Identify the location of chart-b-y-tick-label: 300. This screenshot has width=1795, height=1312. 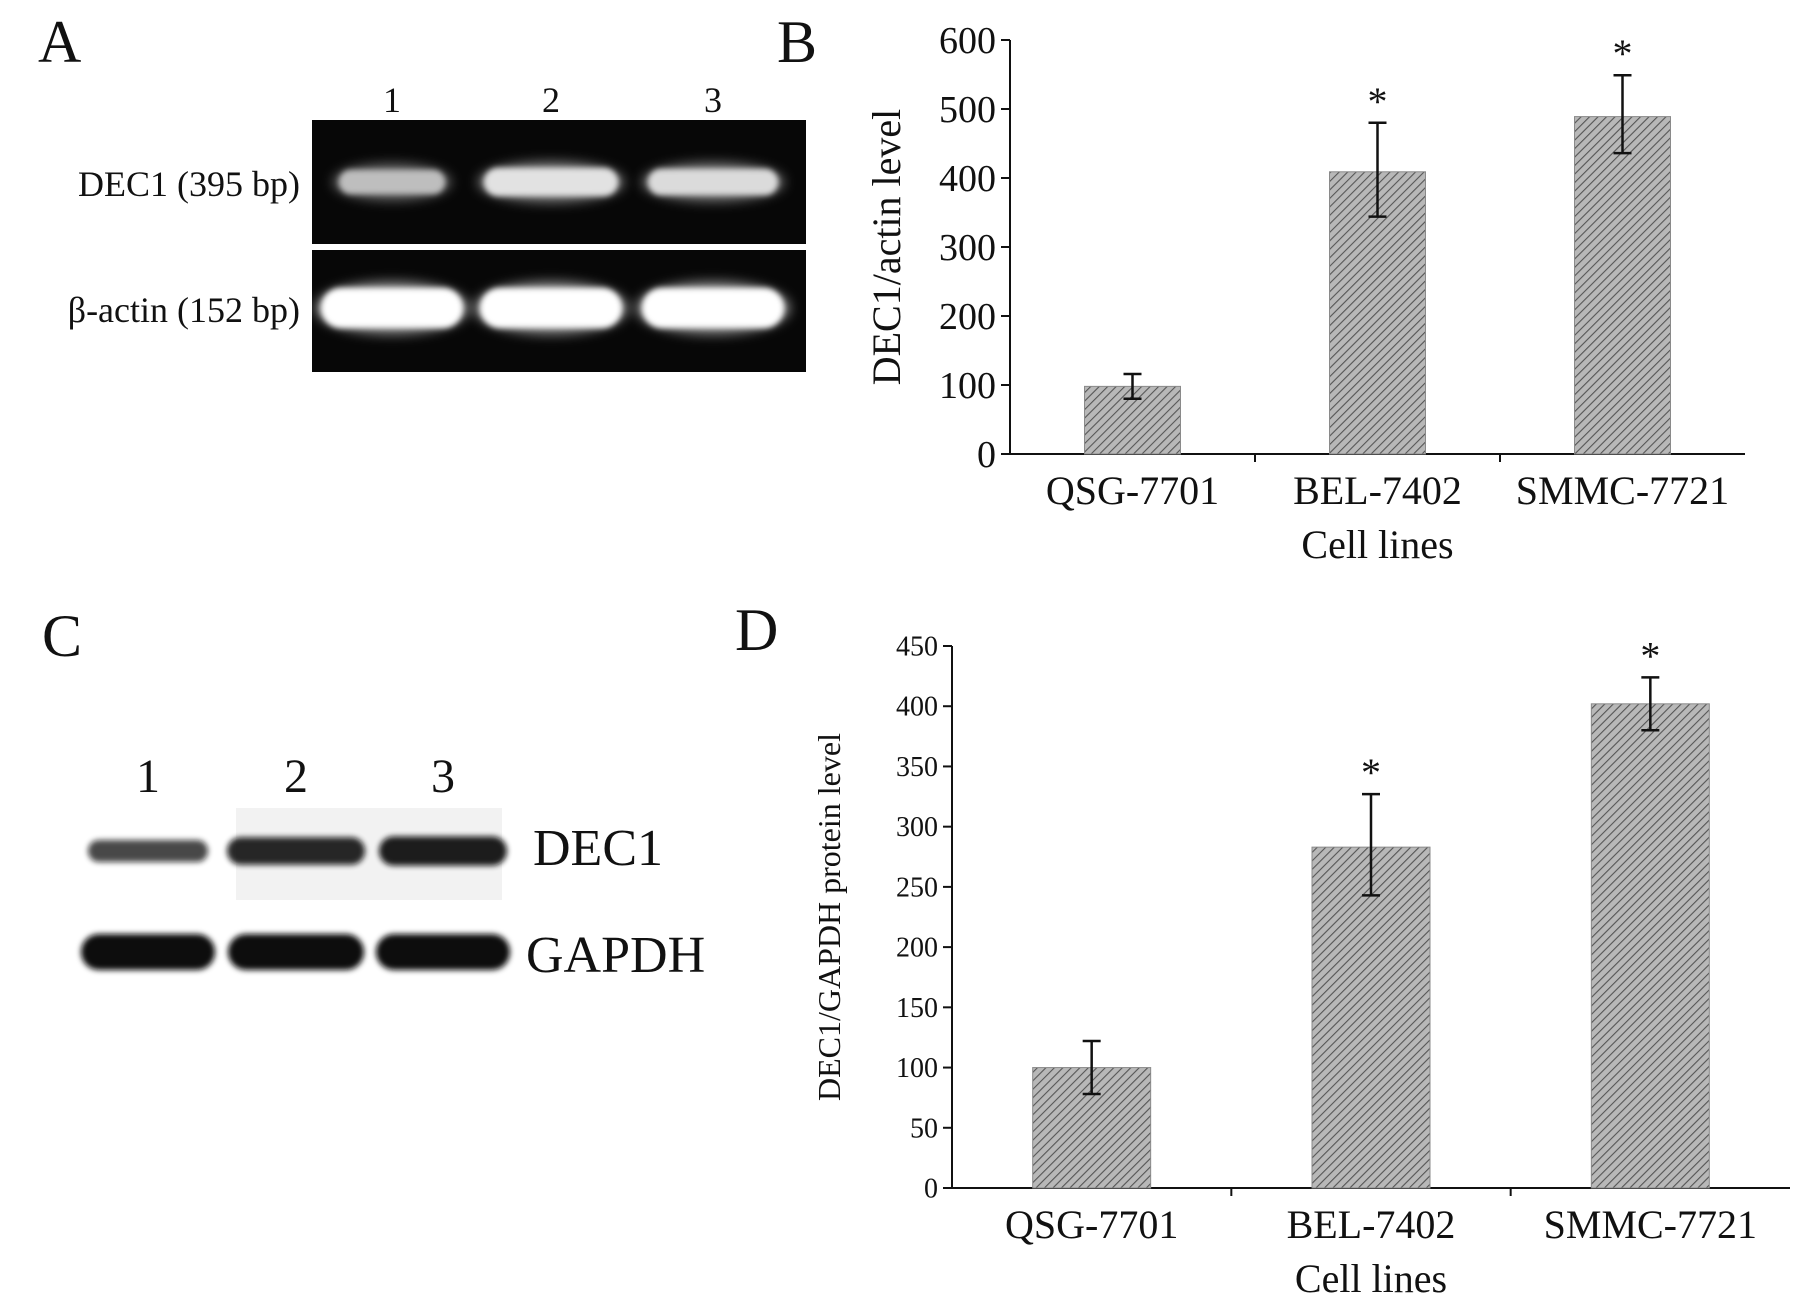
(967, 248).